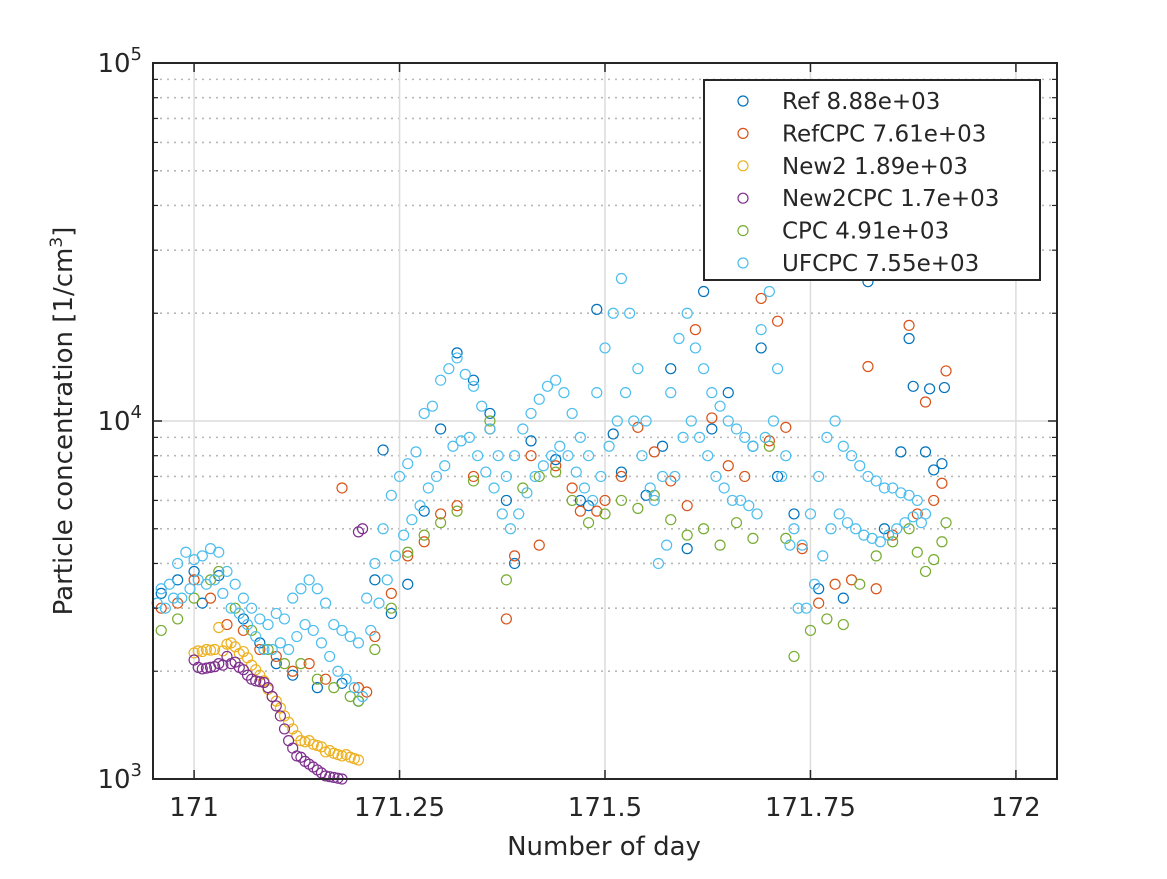 The height and width of the screenshot is (879, 1167). I want to click on legend-label: New2 1.89e+03, so click(875, 167).